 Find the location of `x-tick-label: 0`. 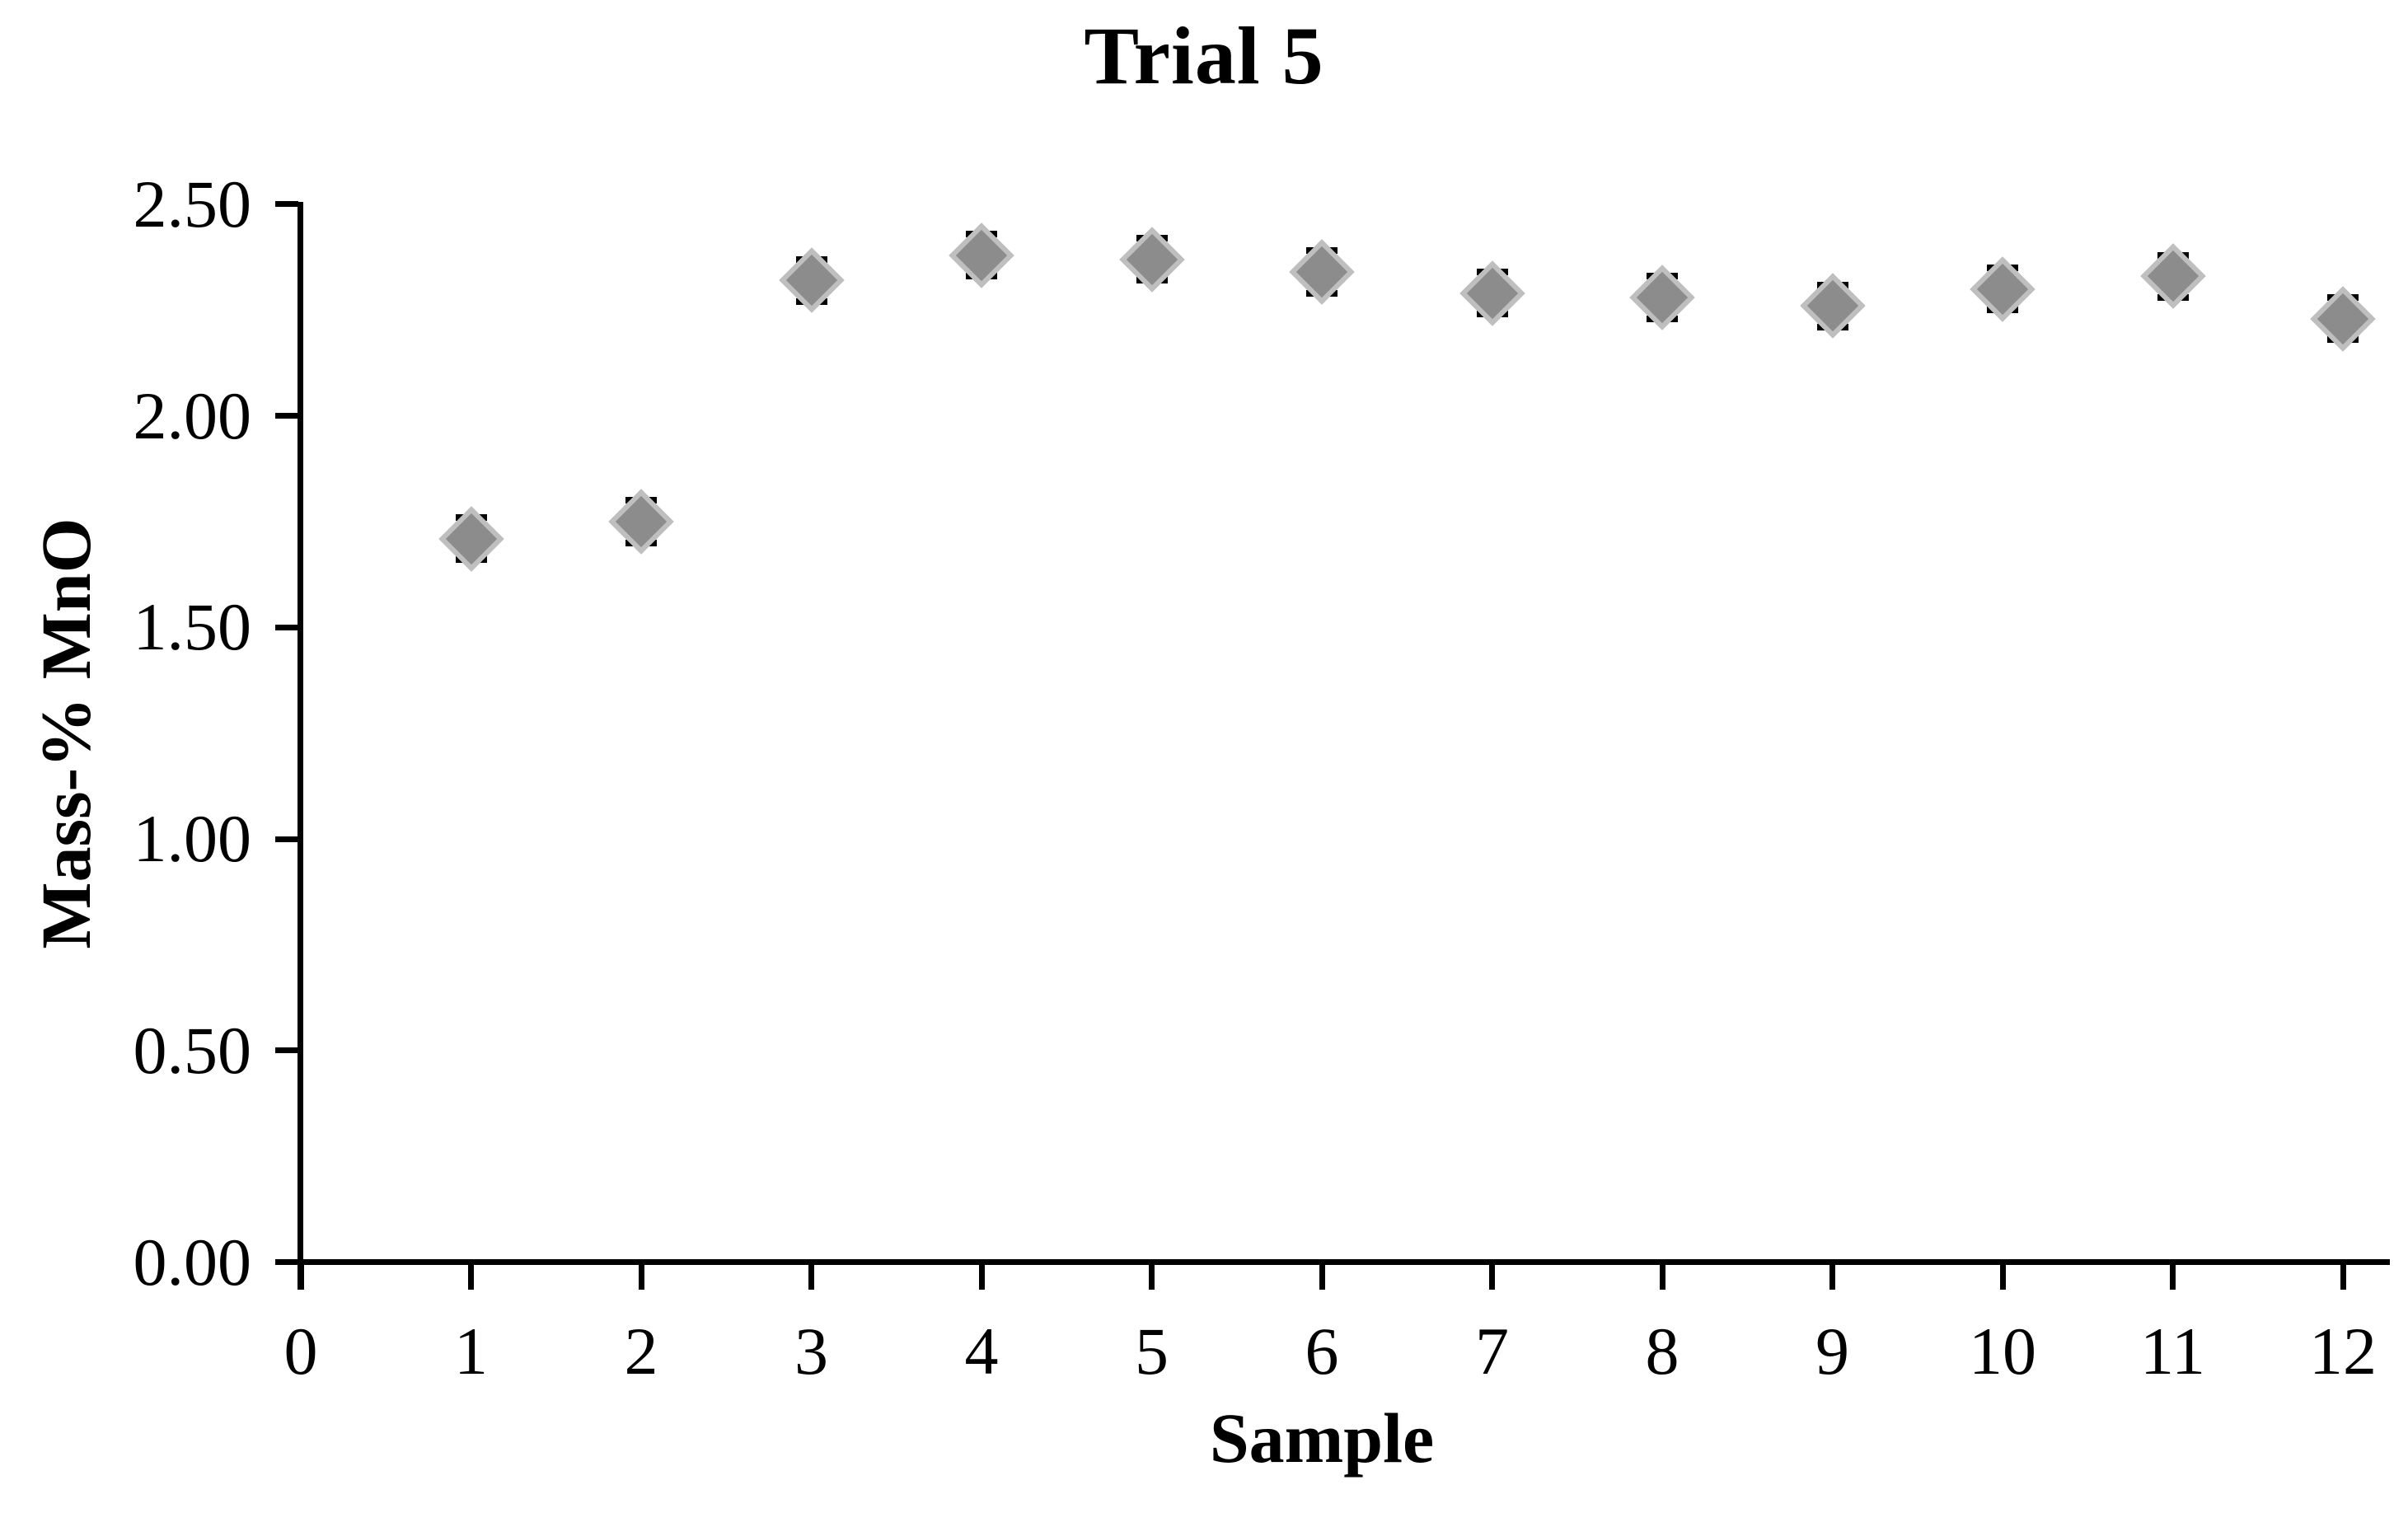

x-tick-label: 0 is located at coordinates (301, 1351).